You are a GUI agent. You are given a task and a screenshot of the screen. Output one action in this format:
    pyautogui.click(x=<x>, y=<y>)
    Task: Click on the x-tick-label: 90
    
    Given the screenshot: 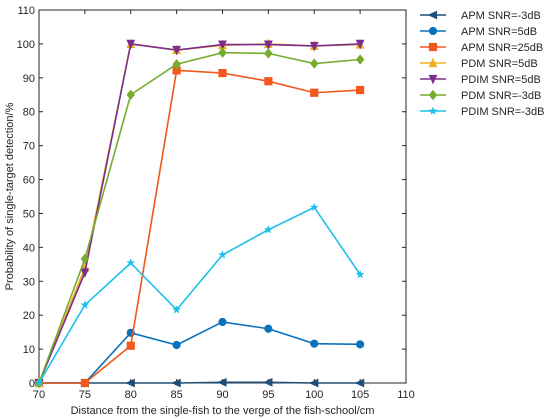 What is the action you would take?
    pyautogui.click(x=222, y=395)
    